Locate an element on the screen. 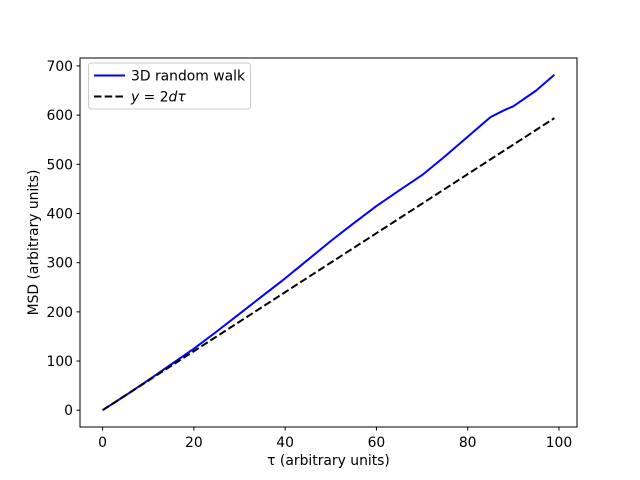 The width and height of the screenshot is (640, 480). y-tick-label: 500 is located at coordinates (59, 165).